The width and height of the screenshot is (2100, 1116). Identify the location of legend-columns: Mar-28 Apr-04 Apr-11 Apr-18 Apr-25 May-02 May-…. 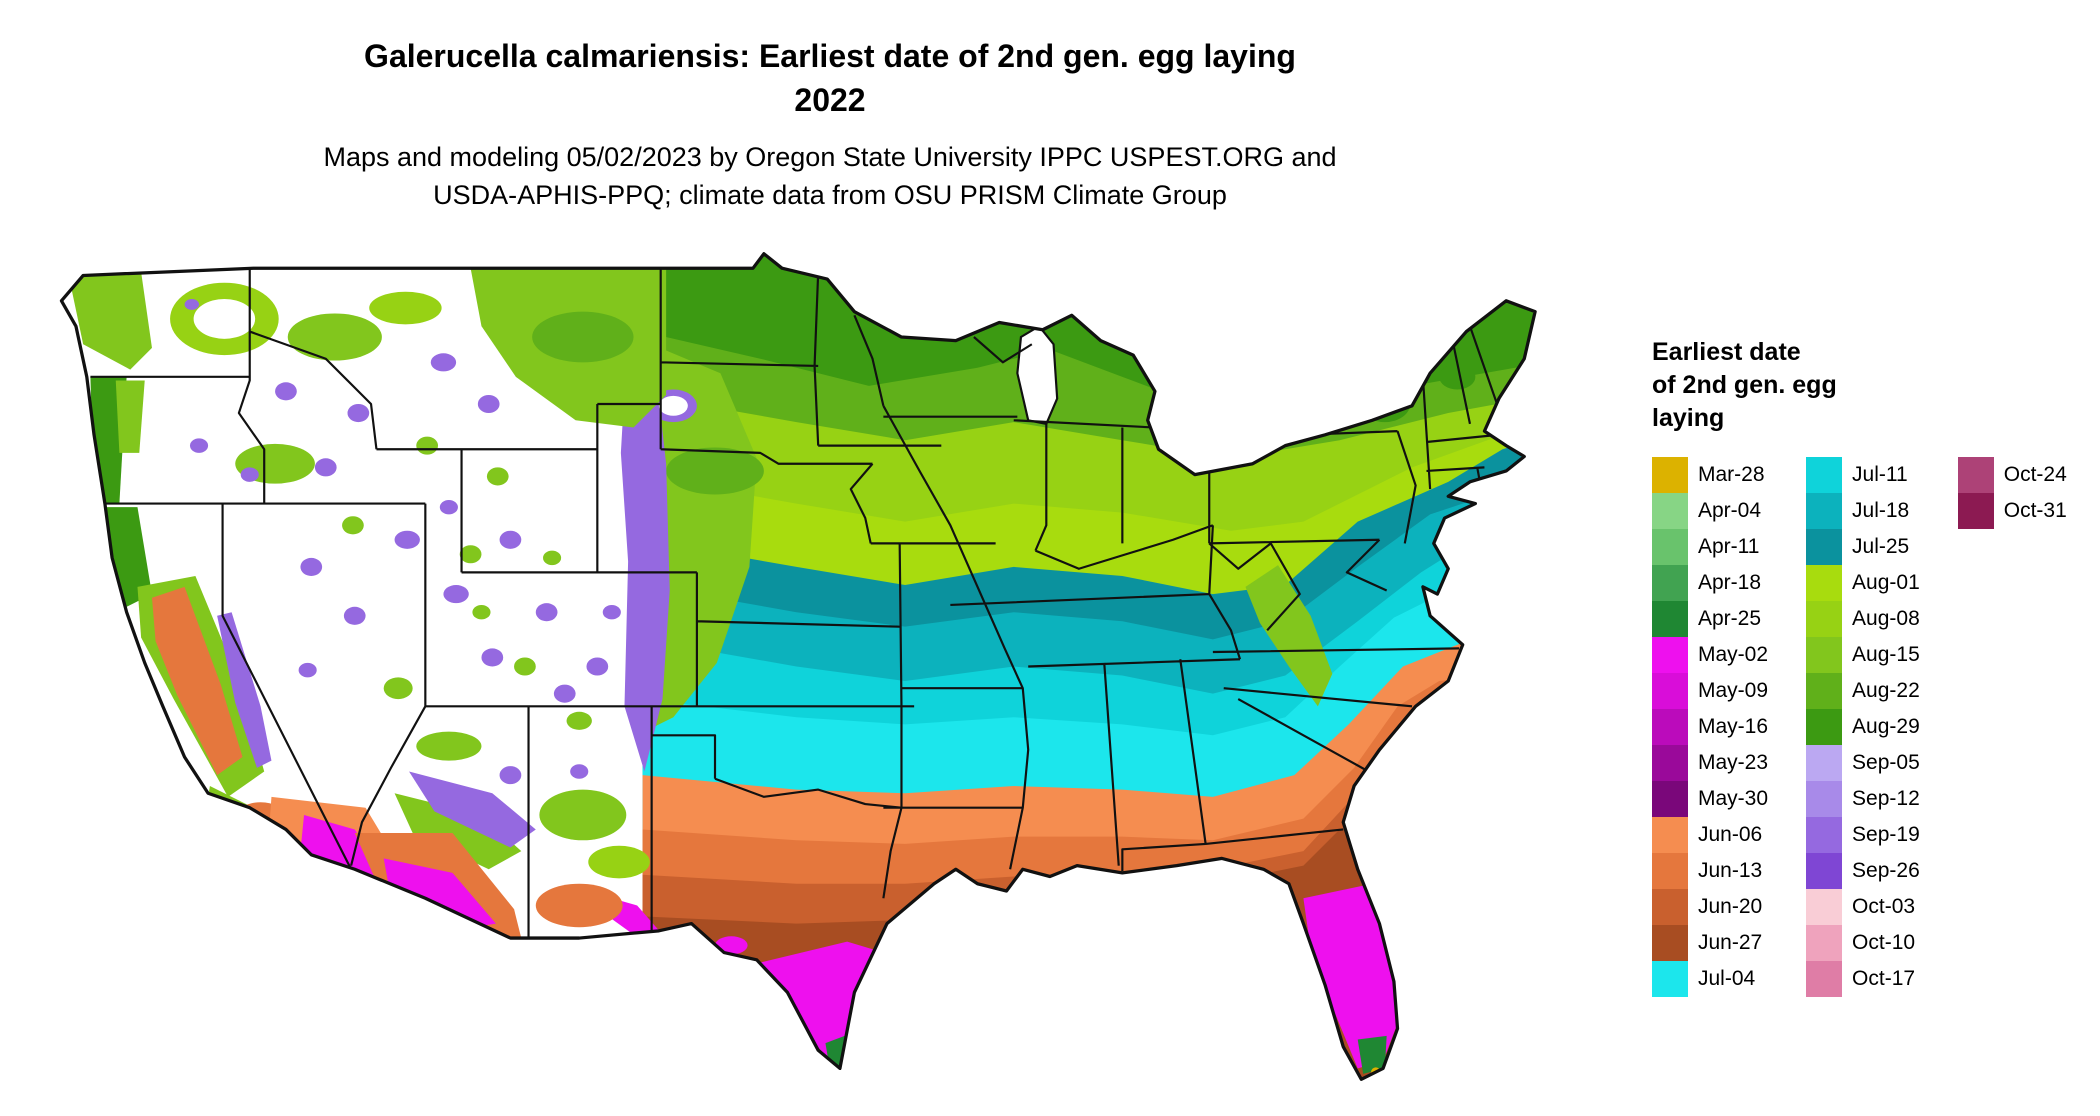
(1859, 727).